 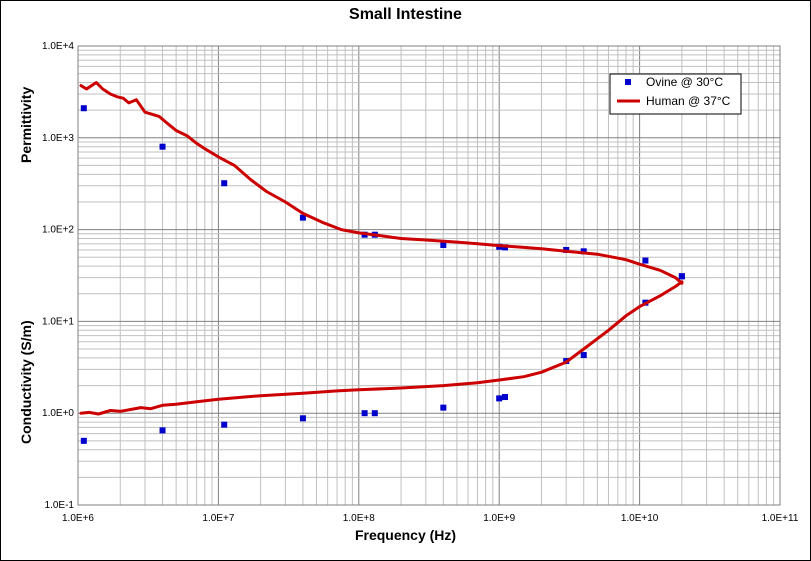 What do you see at coordinates (78, 518) in the screenshot?
I see `x-tick-label: 1.0E+6` at bounding box center [78, 518].